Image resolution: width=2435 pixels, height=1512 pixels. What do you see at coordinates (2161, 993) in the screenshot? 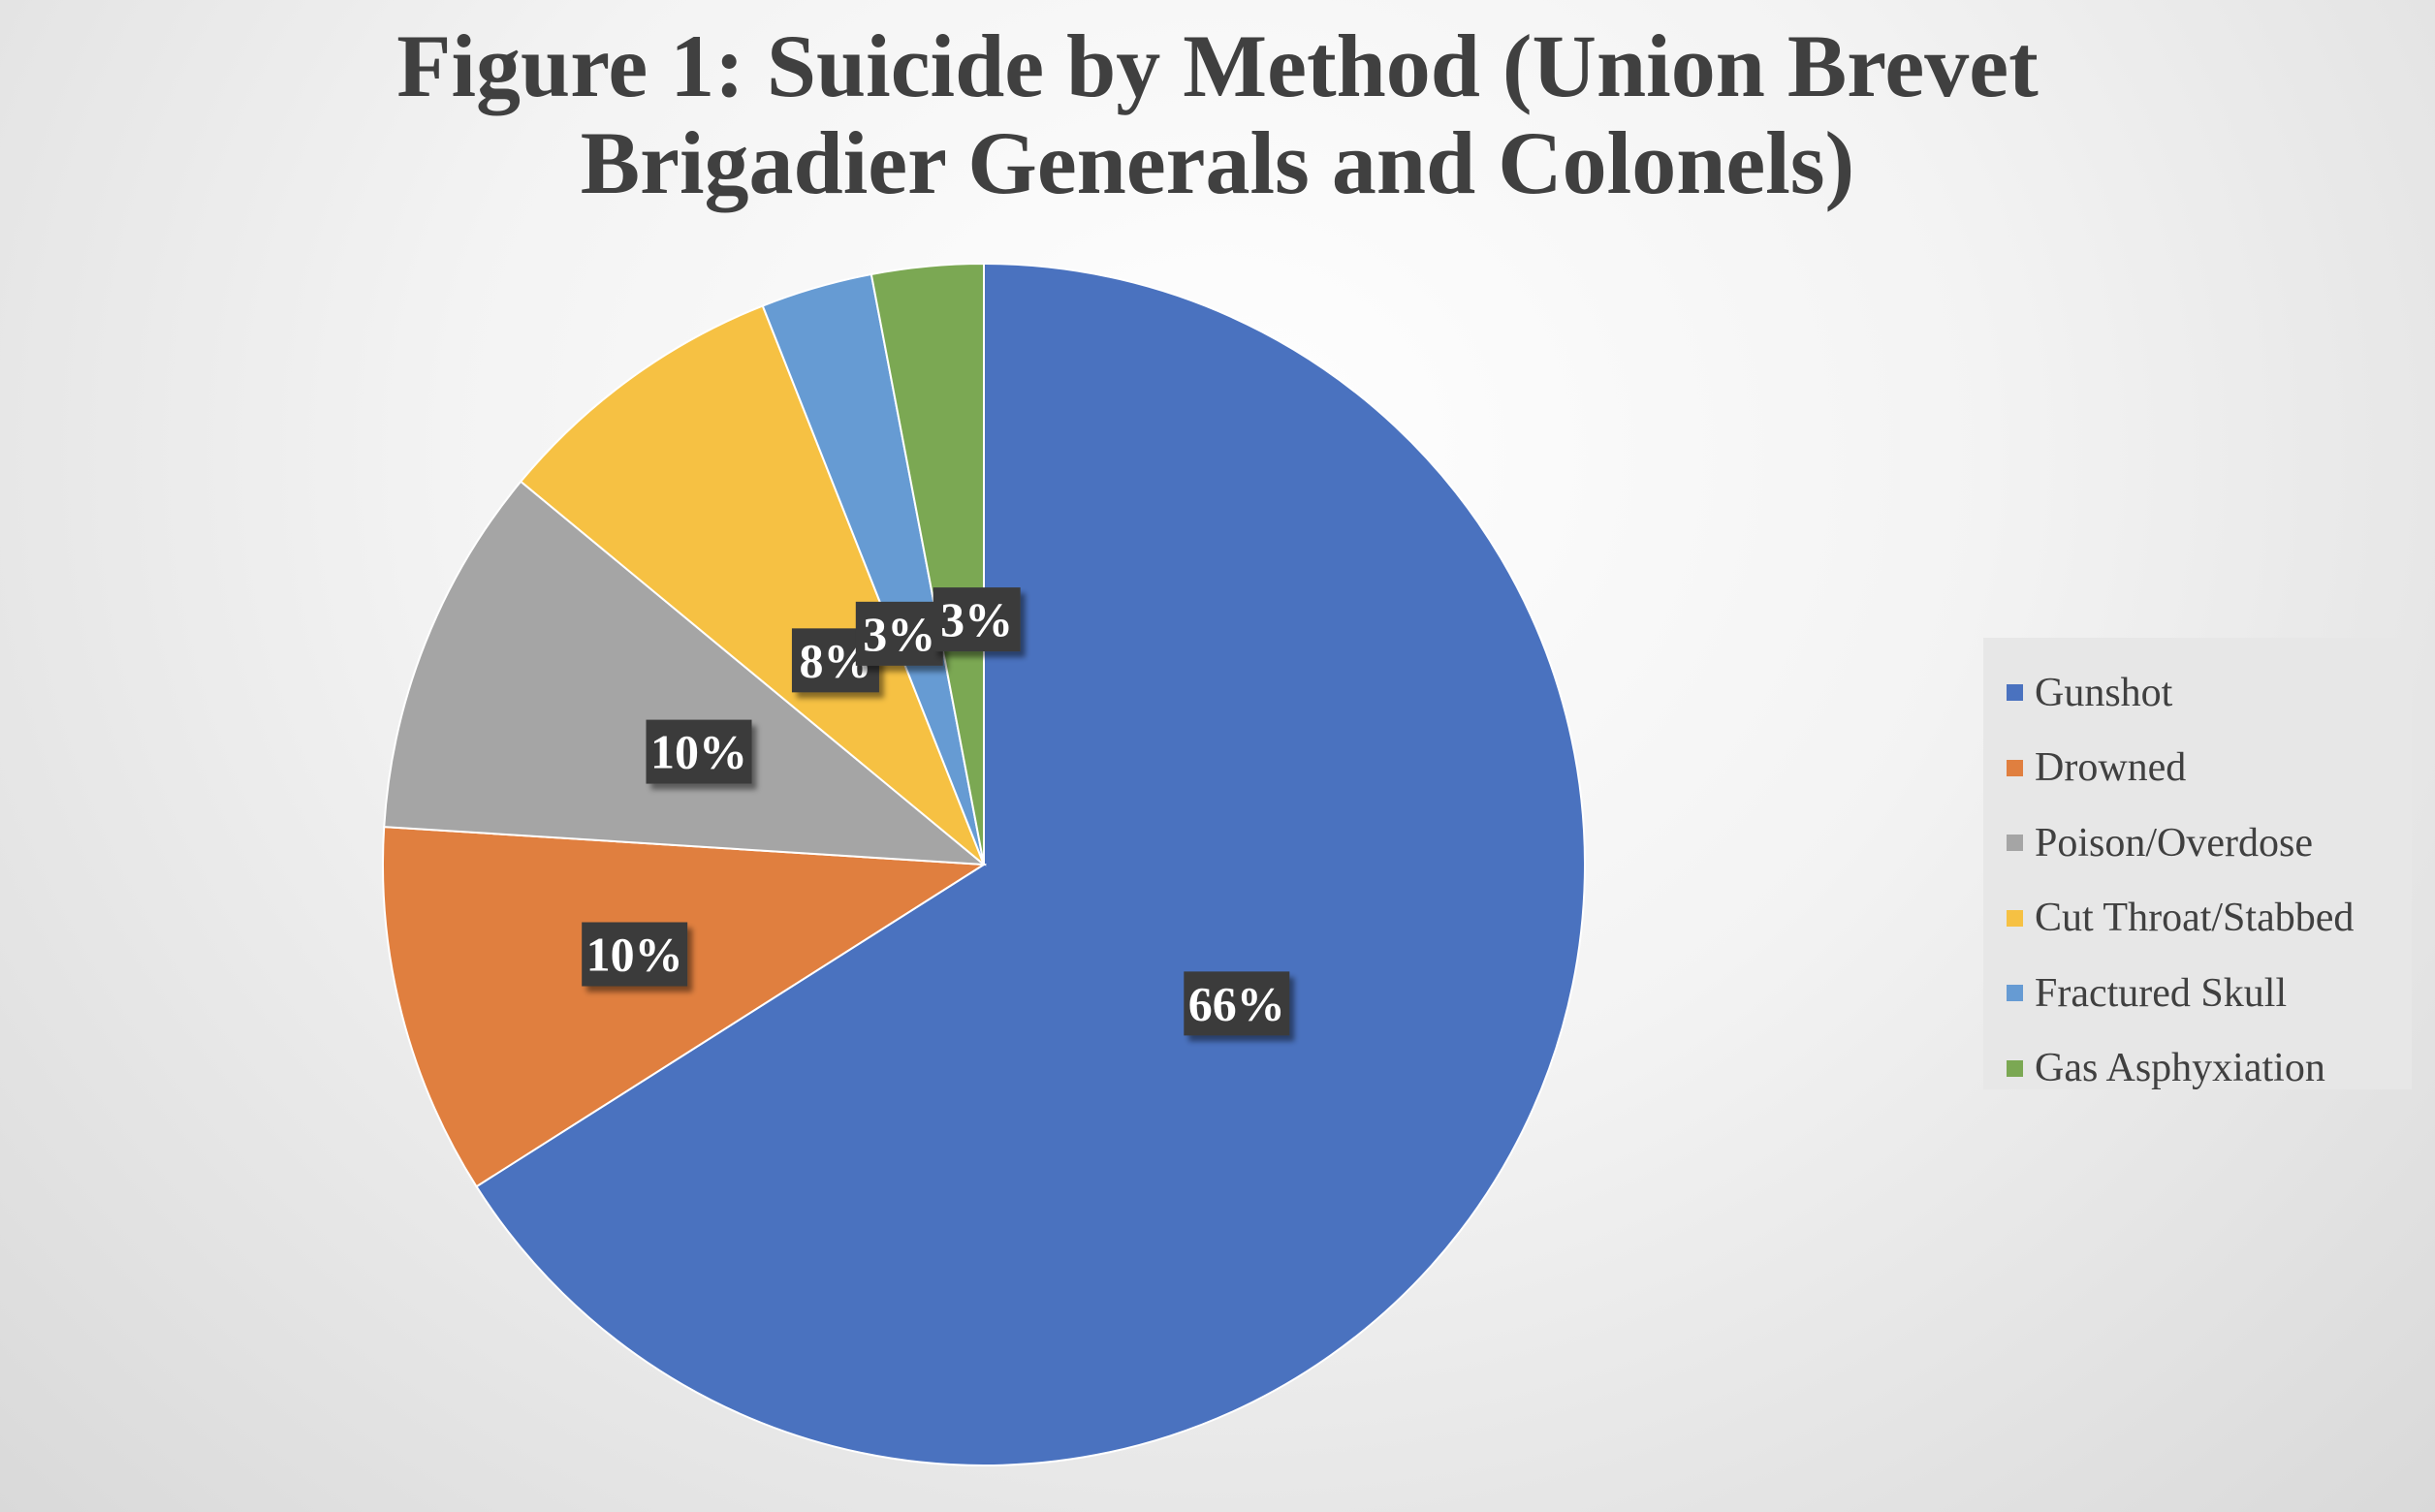
I see `legend-label-fractured-skull: Fractured Skull` at bounding box center [2161, 993].